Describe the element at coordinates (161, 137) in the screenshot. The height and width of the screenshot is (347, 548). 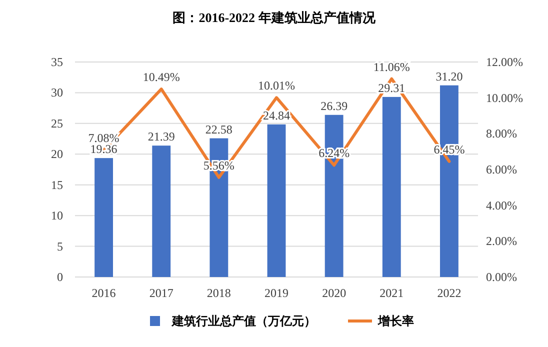
I see `data-label: 21.39` at that location.